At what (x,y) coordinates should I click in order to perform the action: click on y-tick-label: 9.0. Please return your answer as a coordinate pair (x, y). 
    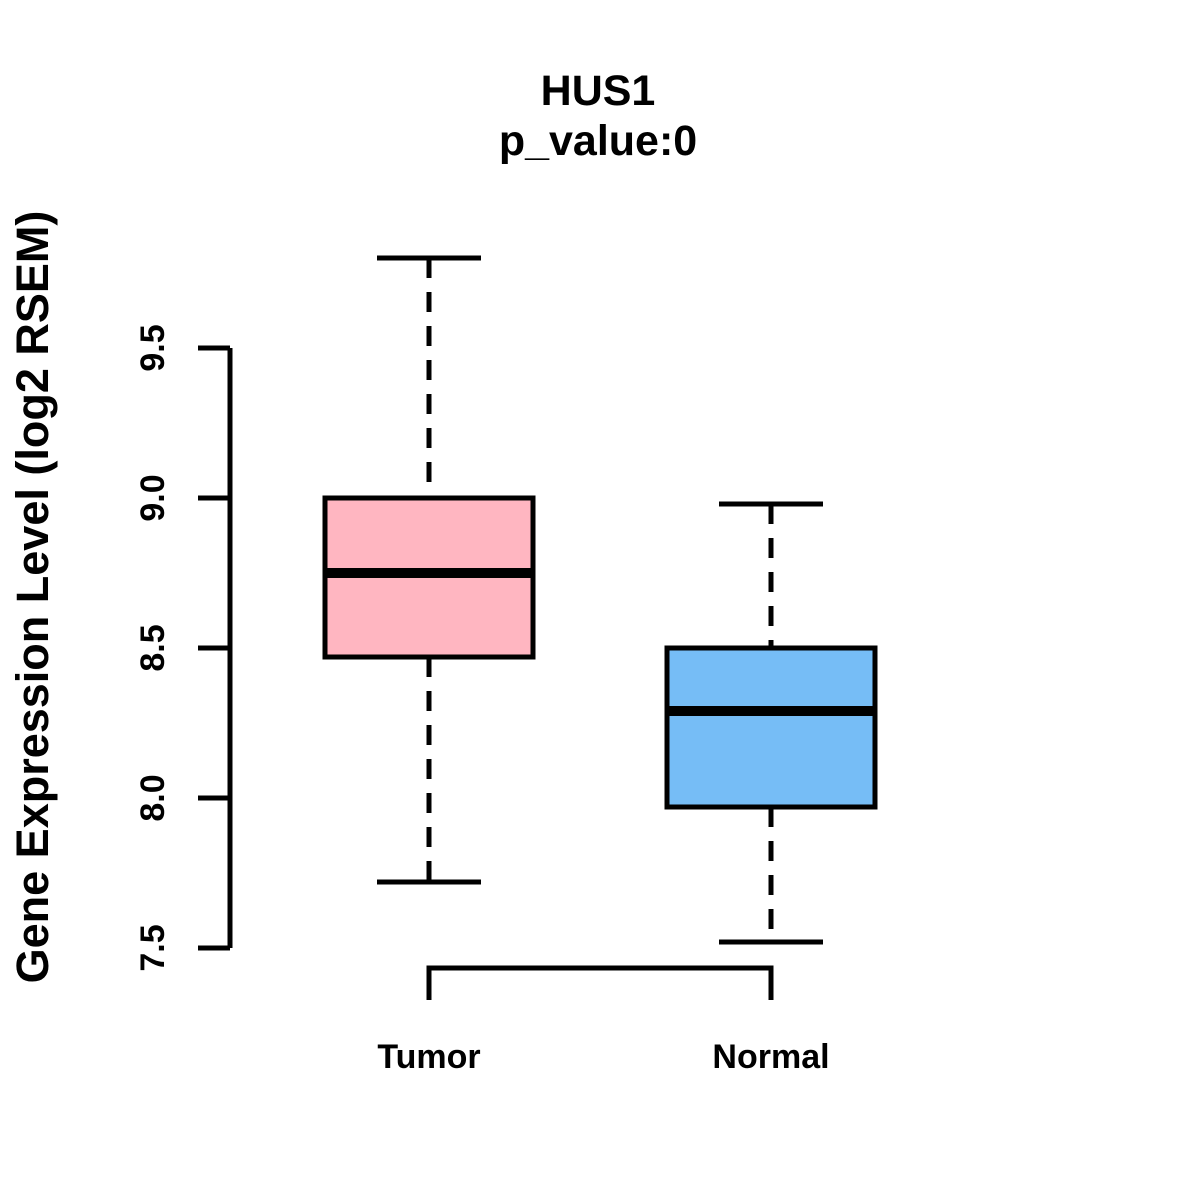
    Looking at the image, I should click on (153, 497).